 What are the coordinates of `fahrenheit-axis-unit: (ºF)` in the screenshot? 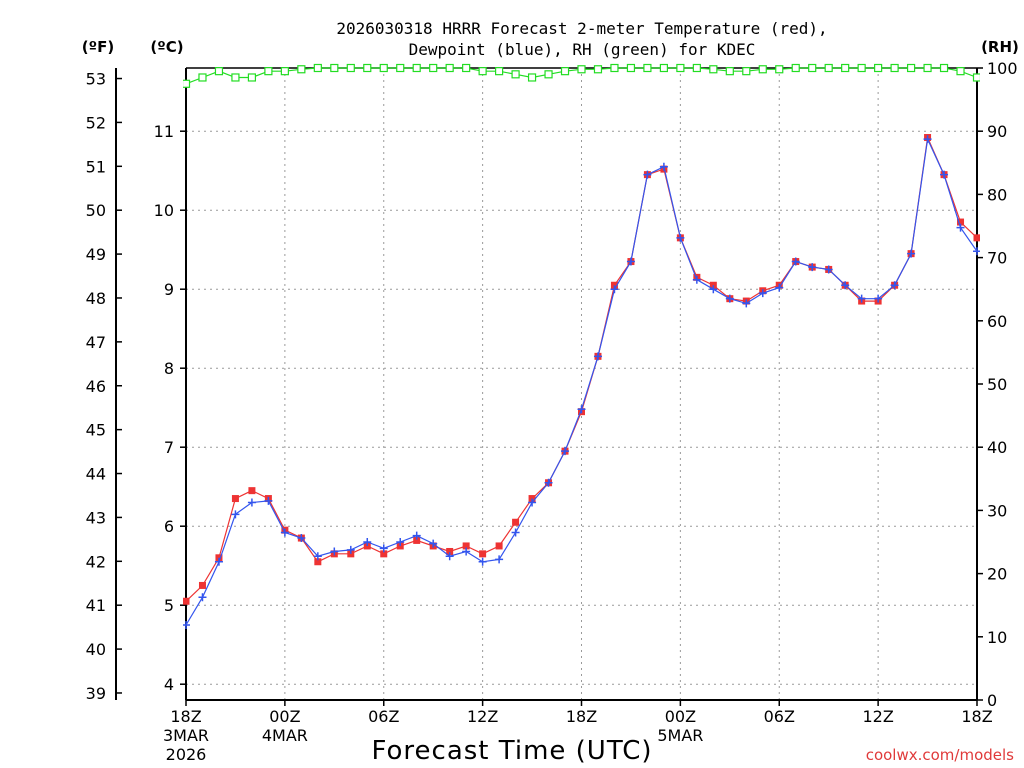 It's located at (98, 47).